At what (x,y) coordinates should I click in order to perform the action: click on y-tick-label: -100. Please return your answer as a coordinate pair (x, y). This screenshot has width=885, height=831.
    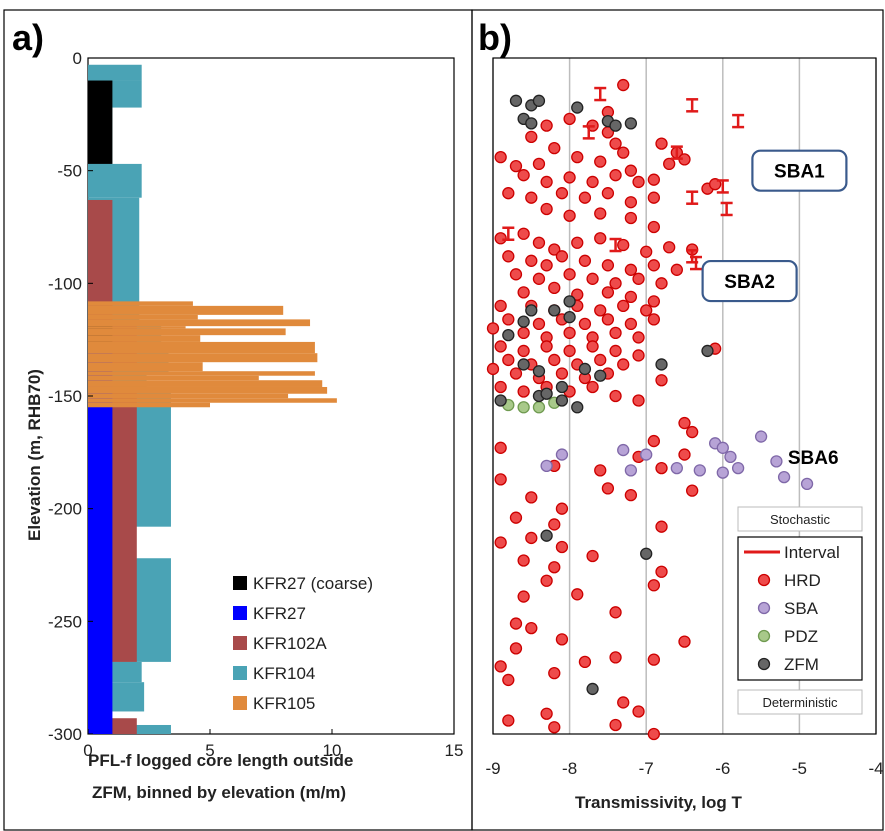
    Looking at the image, I should click on (65, 283).